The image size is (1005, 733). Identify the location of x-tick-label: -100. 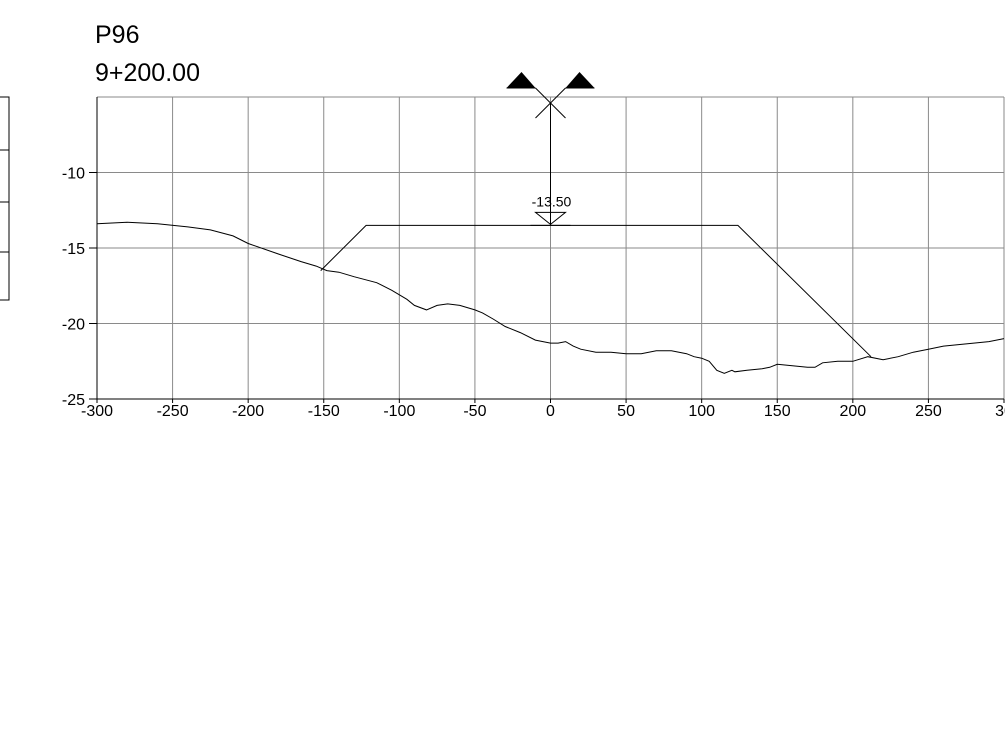
(399, 411).